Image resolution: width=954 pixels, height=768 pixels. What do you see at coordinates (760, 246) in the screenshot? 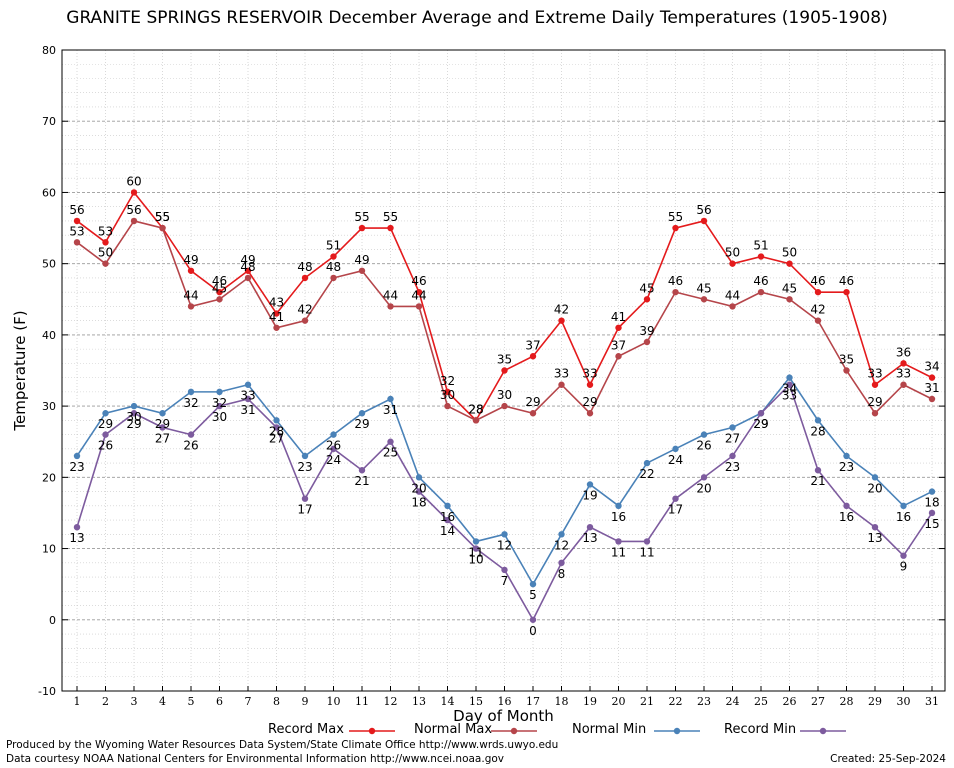
I see `data-label-record-max: 51` at bounding box center [760, 246].